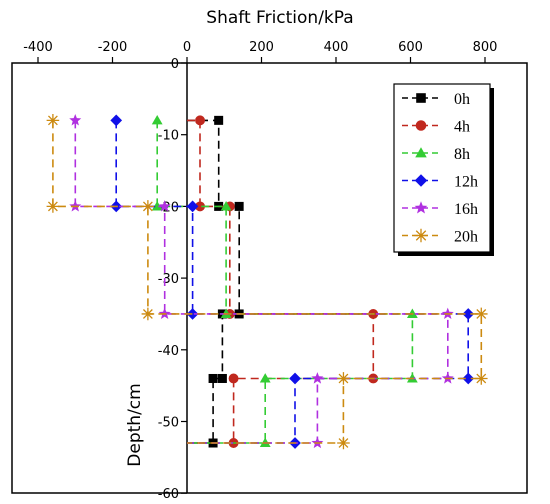 This screenshot has width=550, height=504. What do you see at coordinates (440, 182) in the screenshot?
I see `legend-item: 12h` at bounding box center [440, 182].